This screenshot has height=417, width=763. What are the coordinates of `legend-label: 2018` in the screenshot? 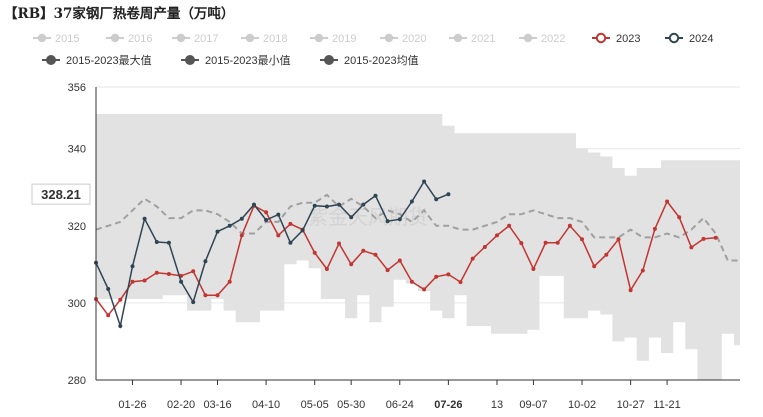 It's located at (275, 39).